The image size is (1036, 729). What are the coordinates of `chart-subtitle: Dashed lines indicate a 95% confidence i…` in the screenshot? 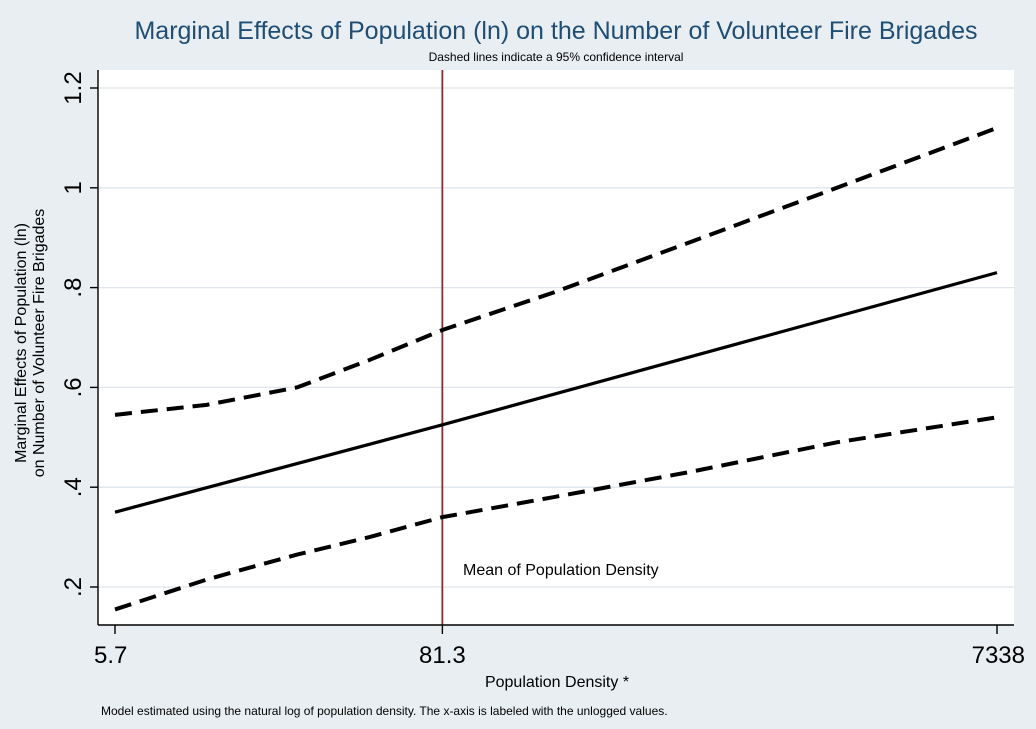 It's located at (556, 57).